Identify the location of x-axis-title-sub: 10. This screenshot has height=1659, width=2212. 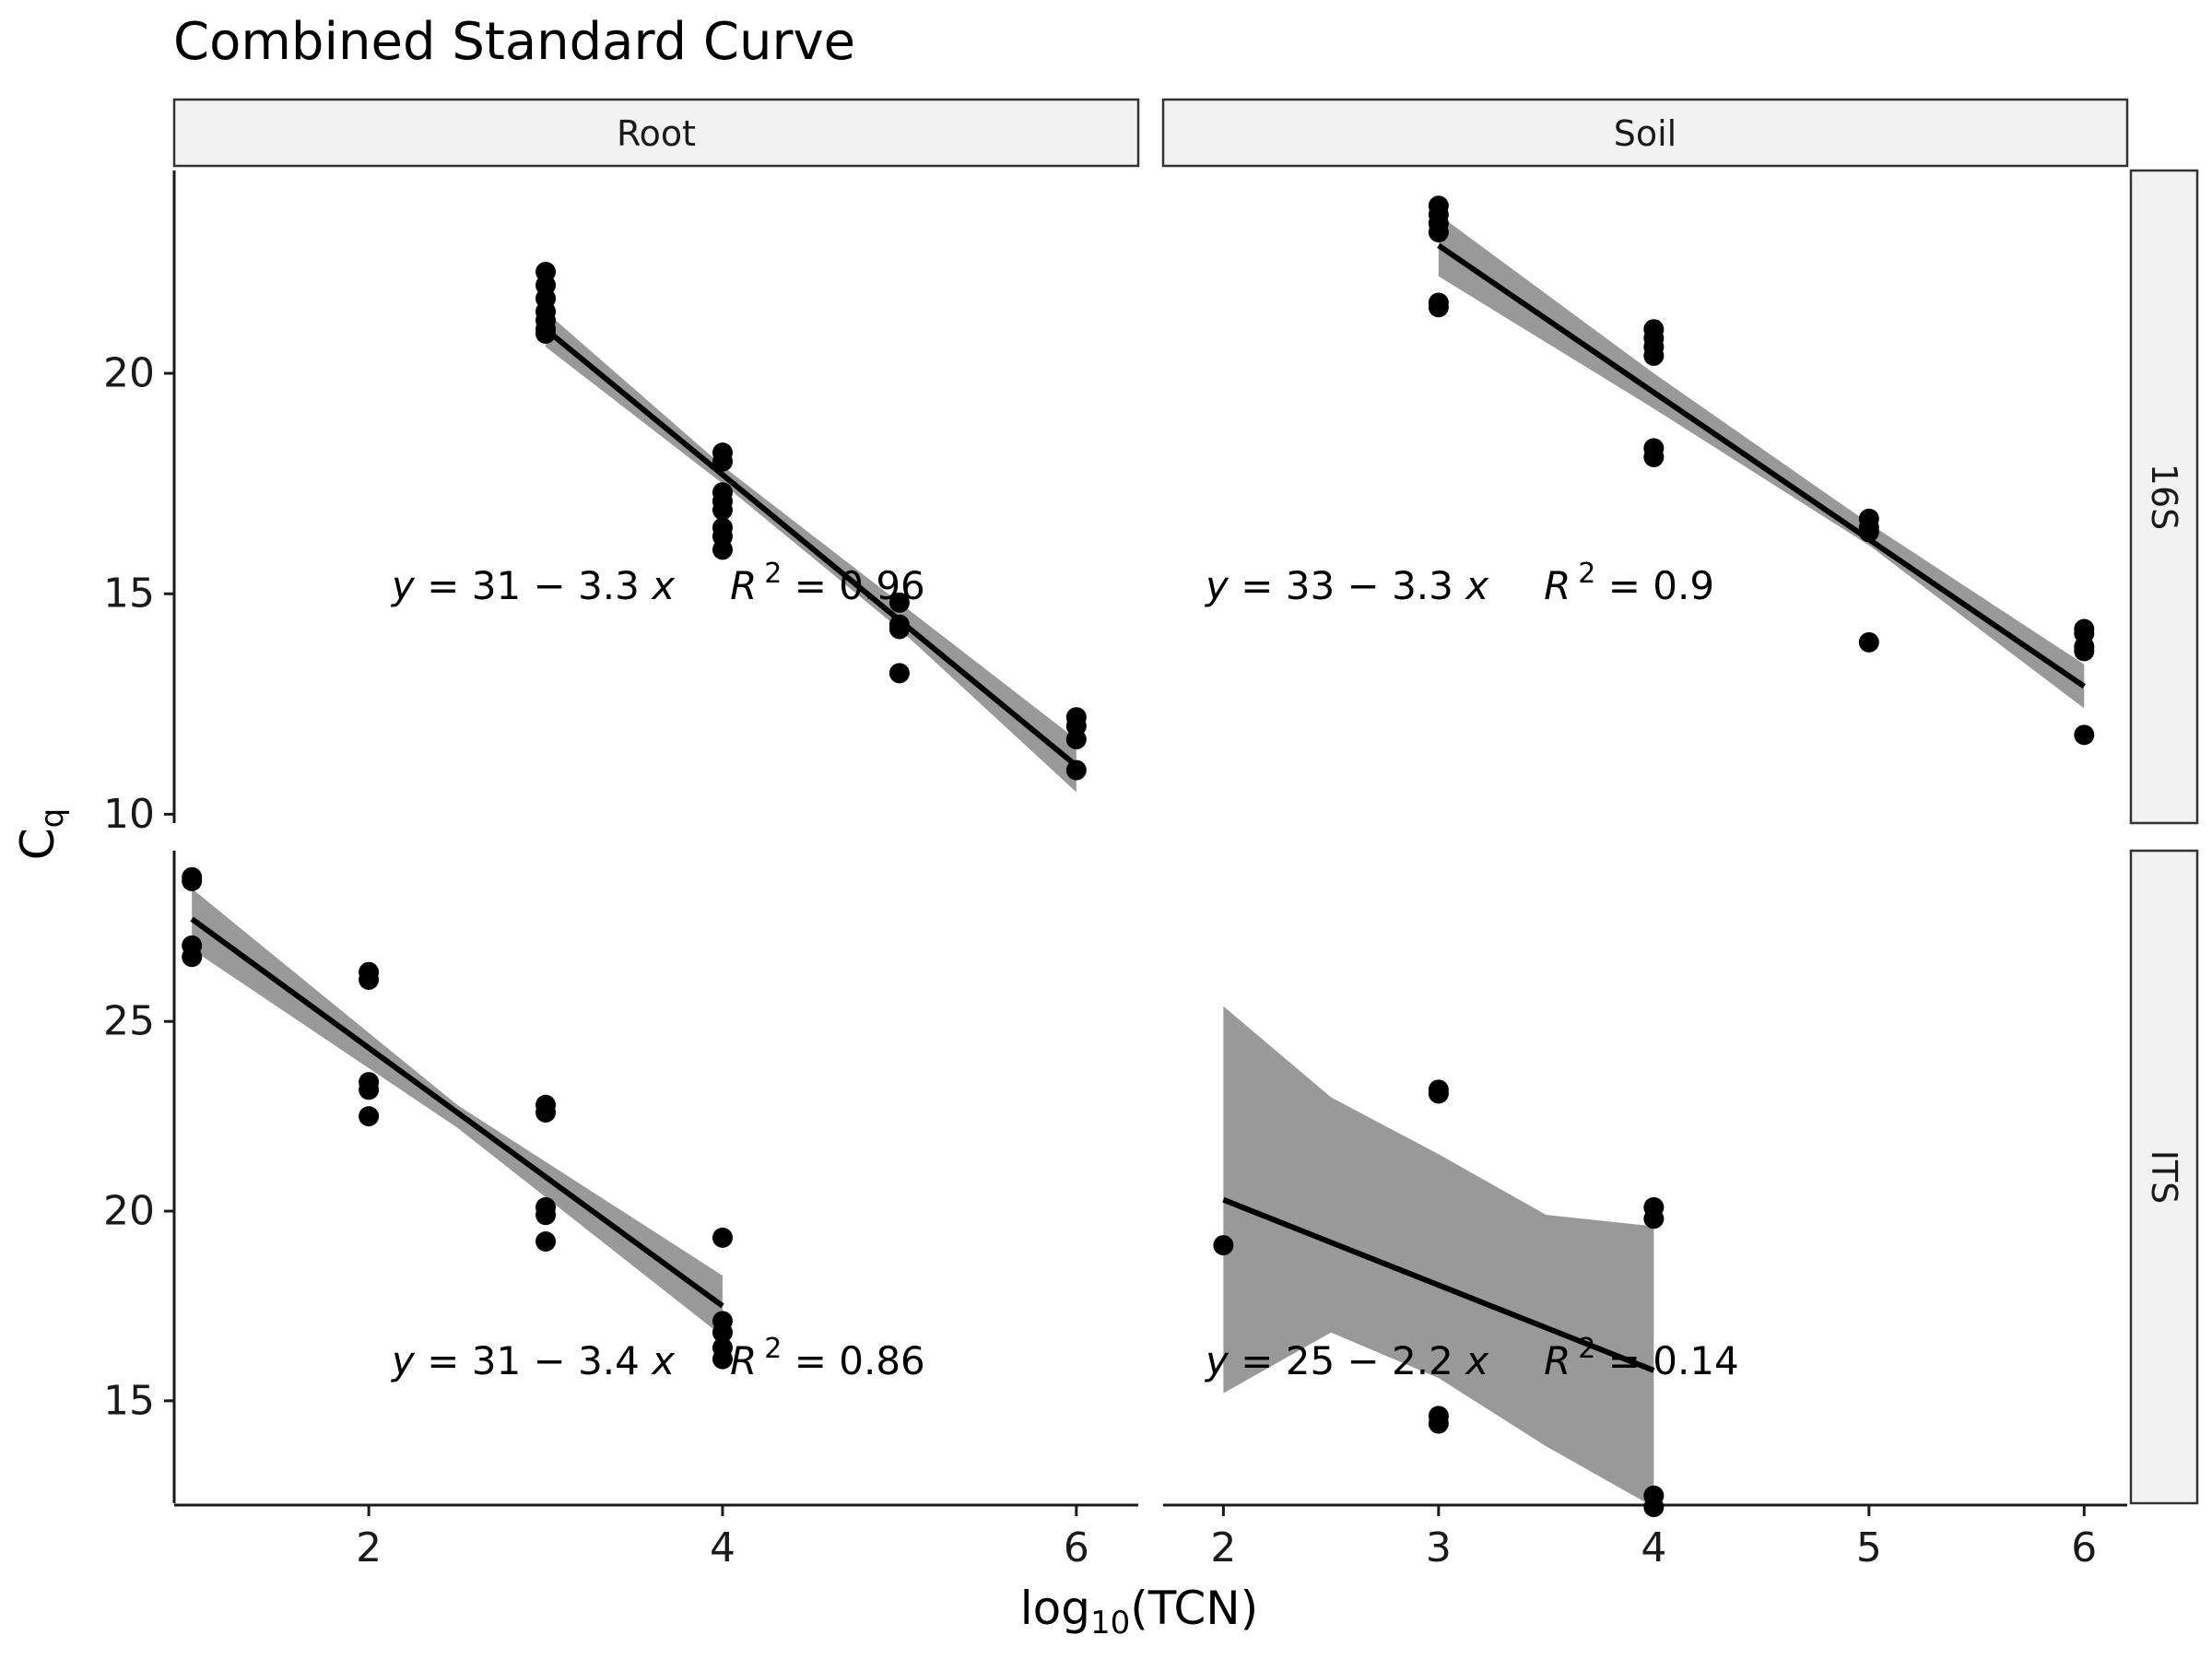
(1110, 1623).